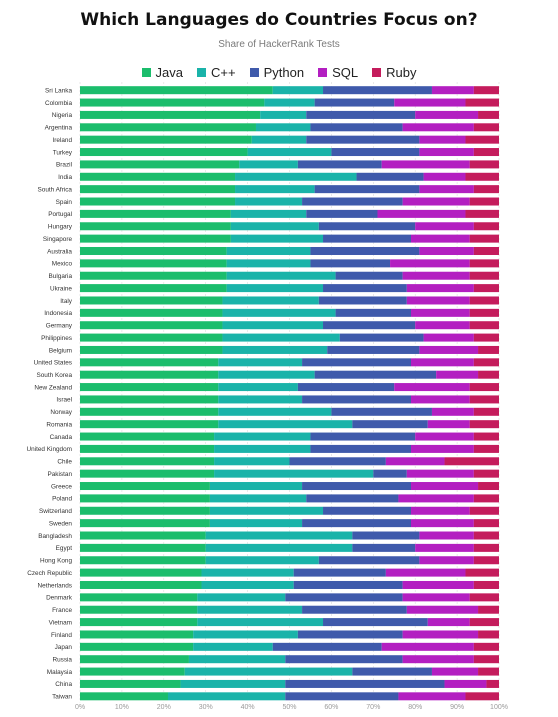  What do you see at coordinates (61, 635) in the screenshot?
I see `category-label: Finland` at bounding box center [61, 635].